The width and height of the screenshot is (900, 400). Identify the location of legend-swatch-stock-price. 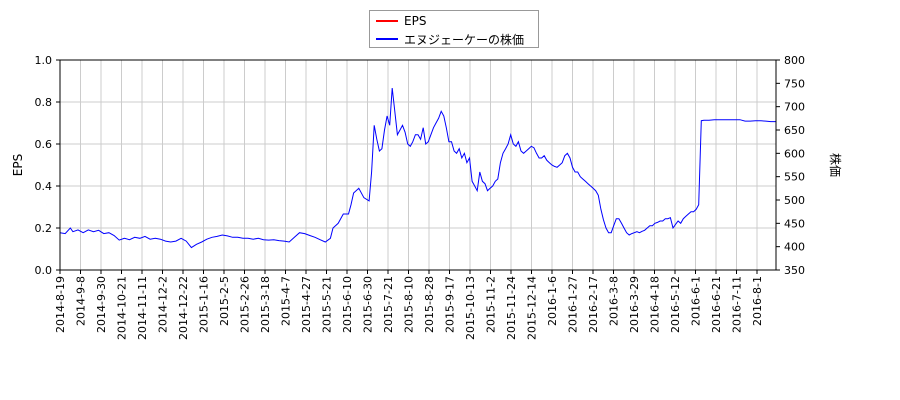
(387, 39).